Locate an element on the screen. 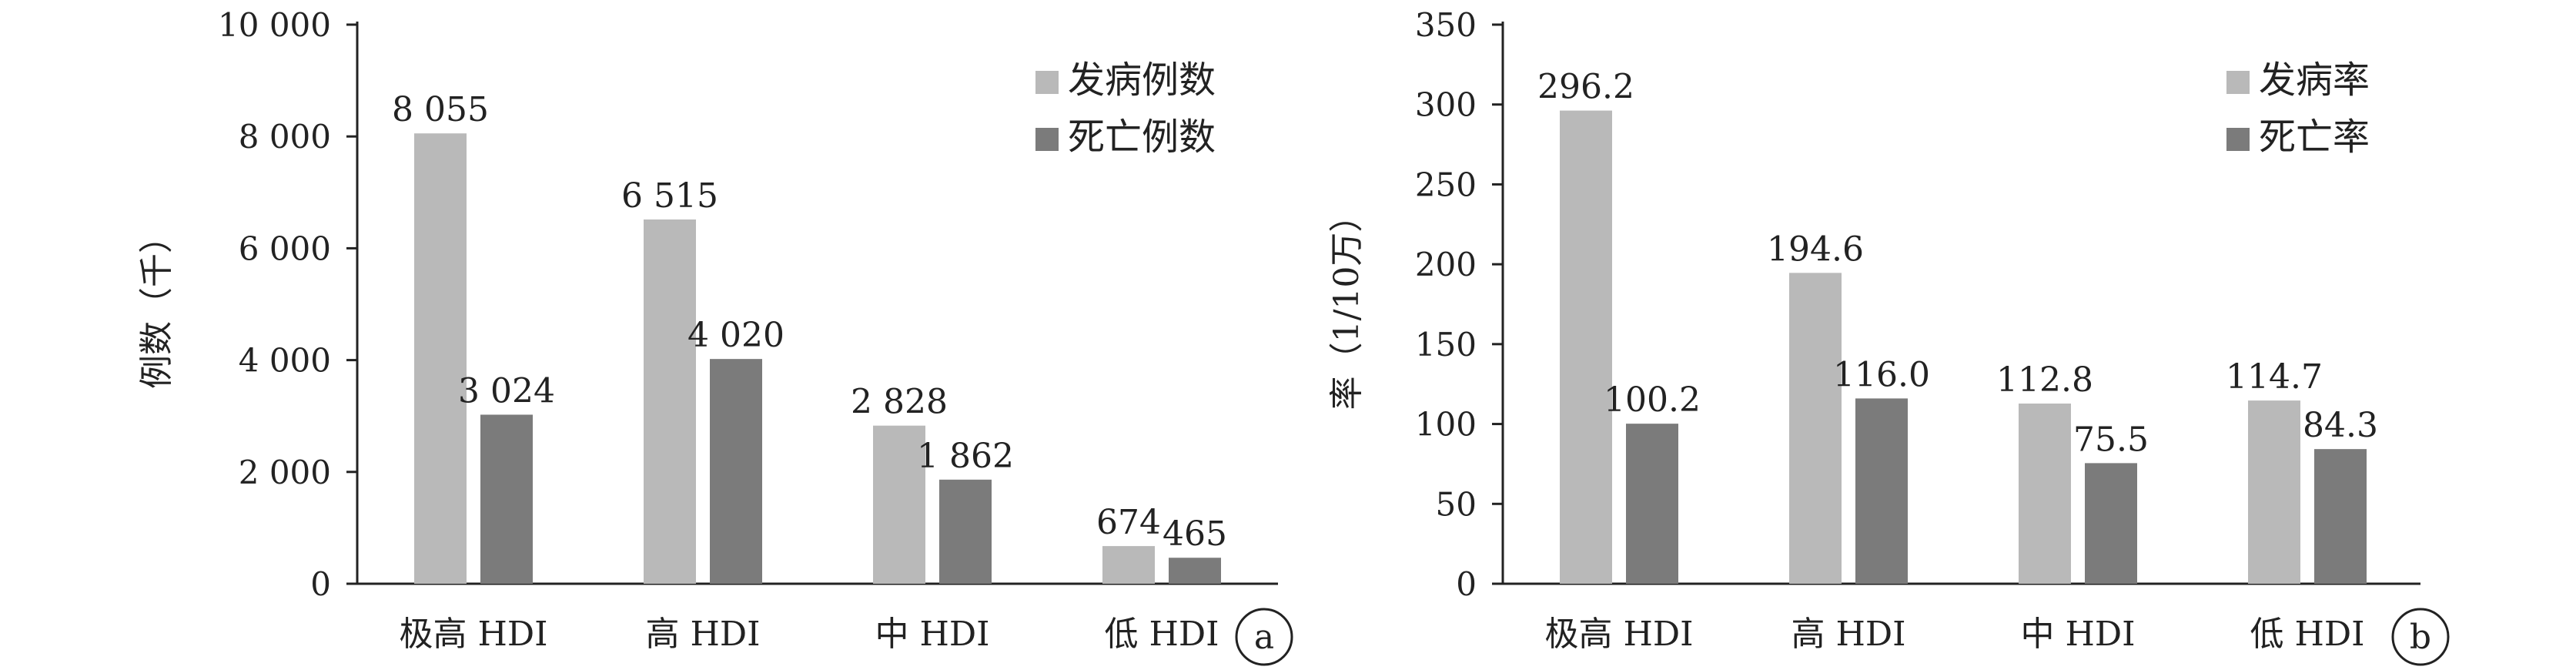  y-tick-label: 2 000 is located at coordinates (285, 472).